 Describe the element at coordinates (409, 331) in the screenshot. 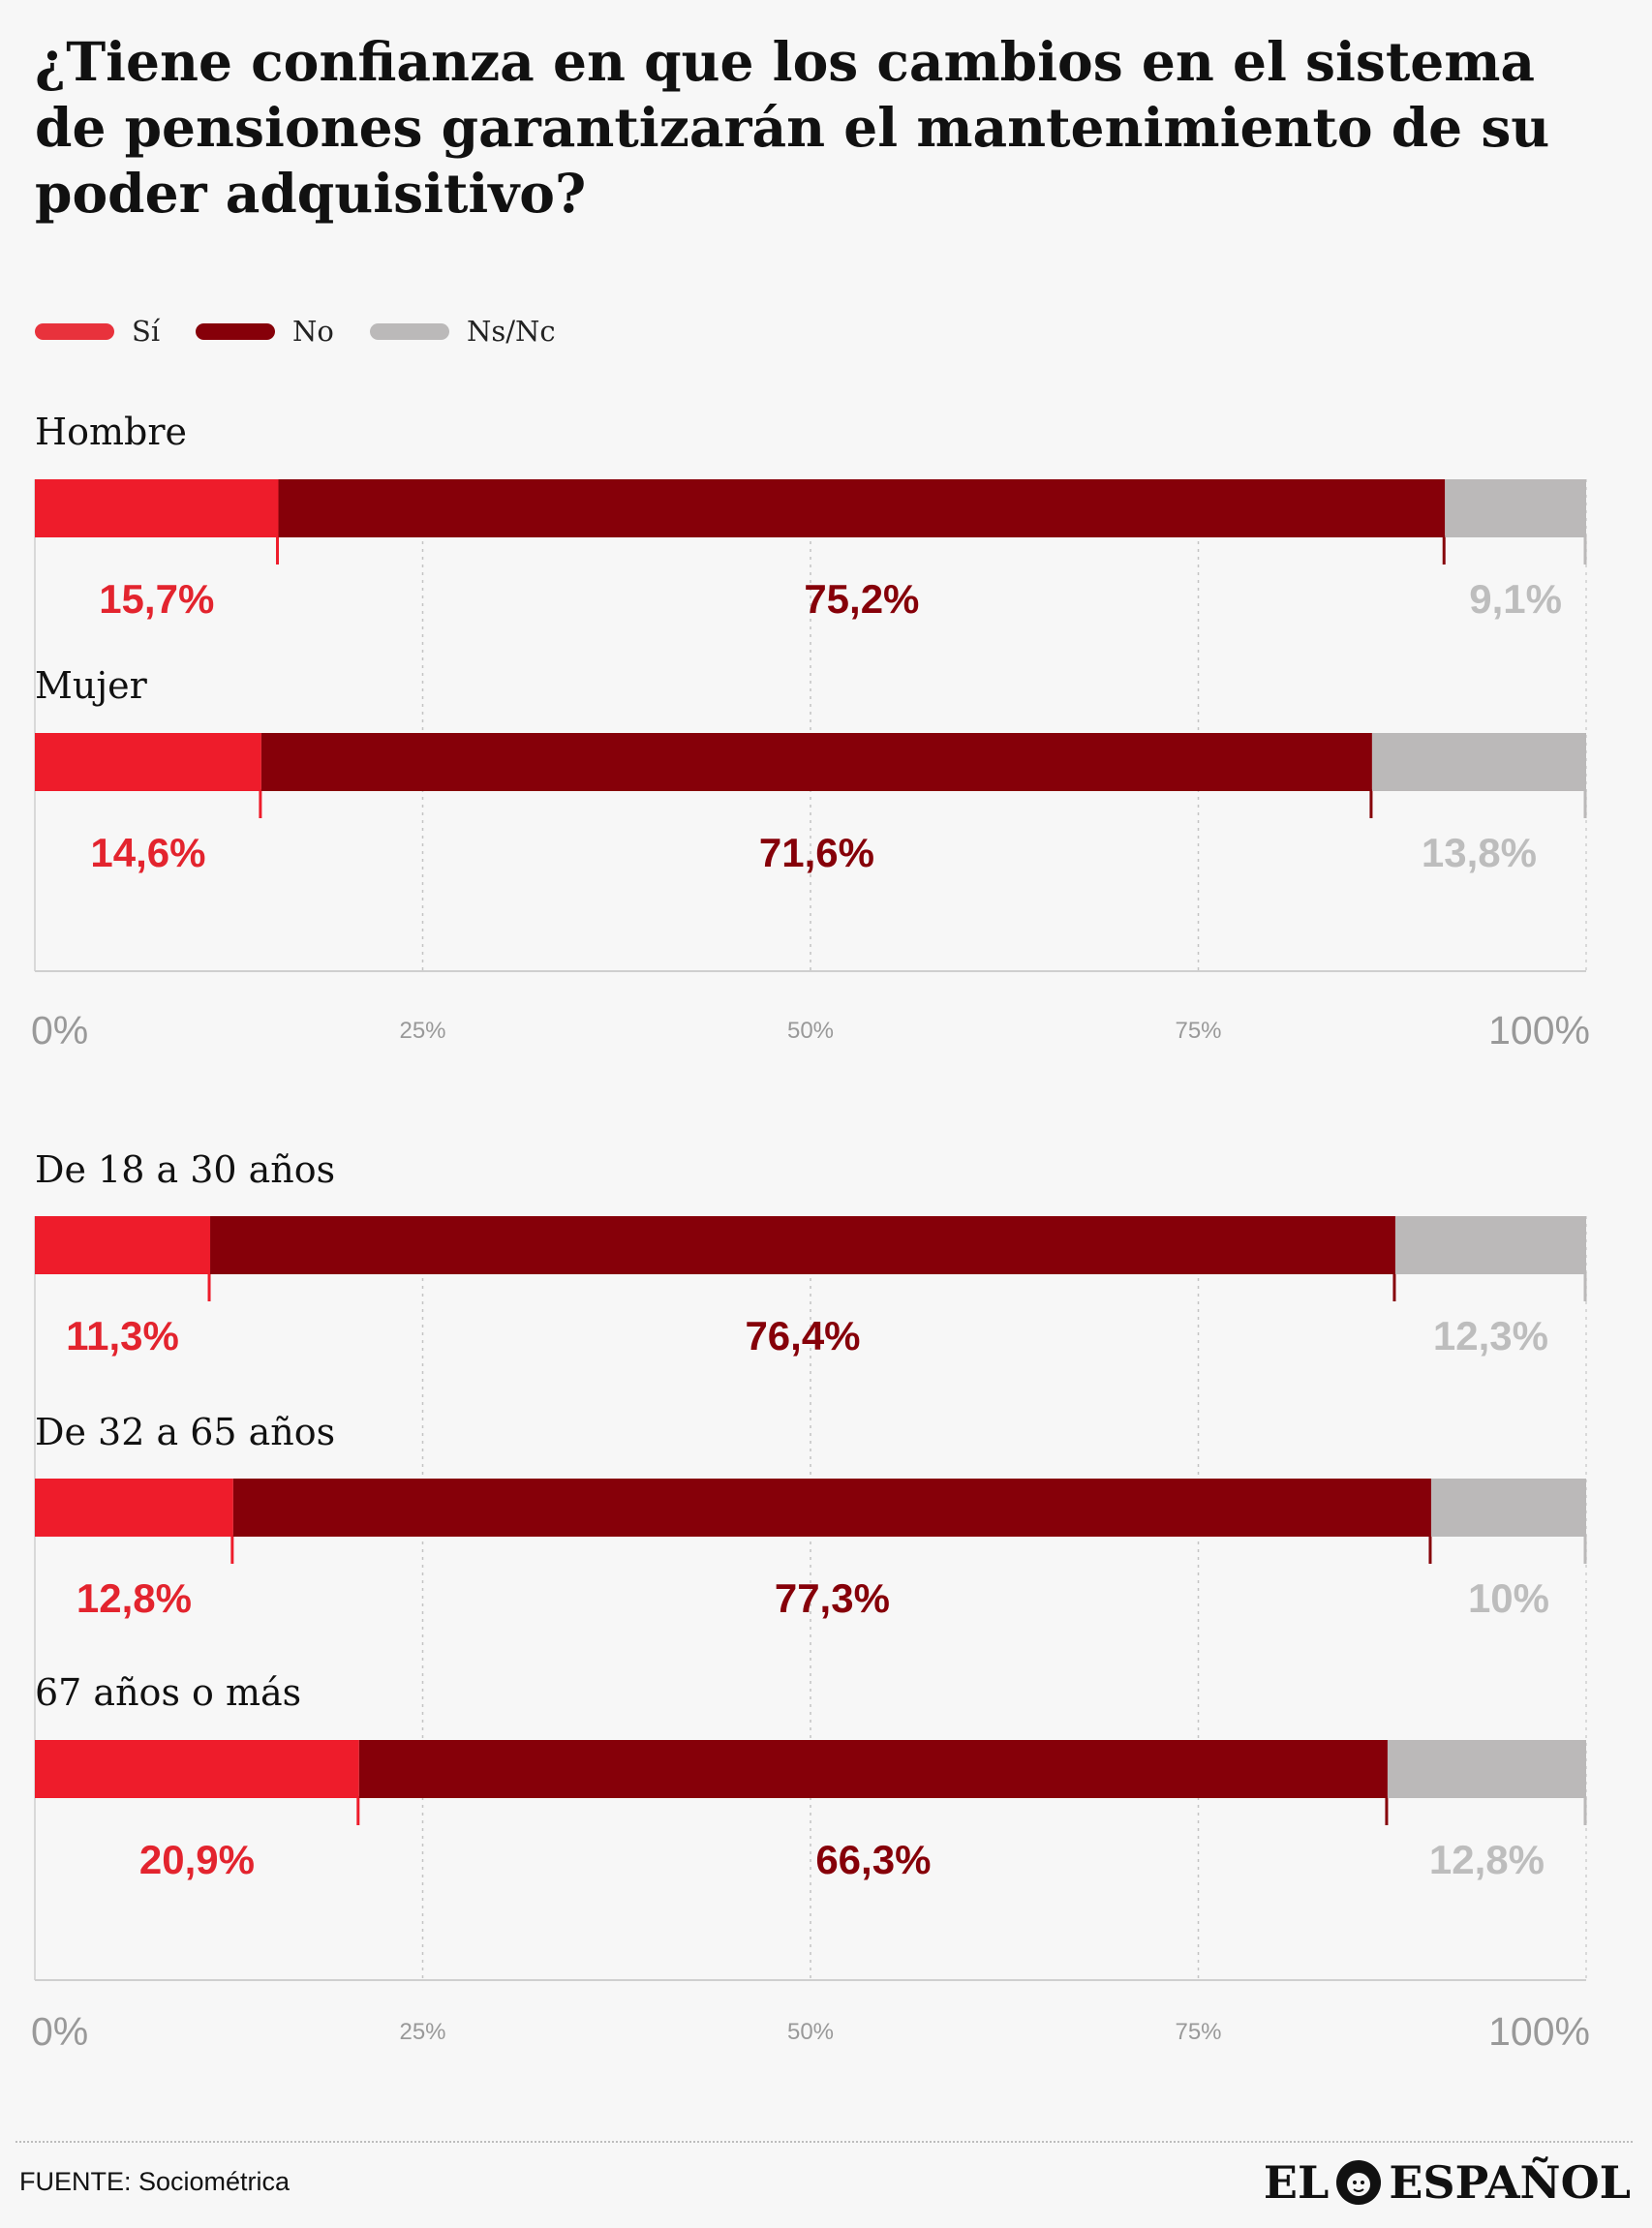

I see `legend-swatch-nsnc` at that location.